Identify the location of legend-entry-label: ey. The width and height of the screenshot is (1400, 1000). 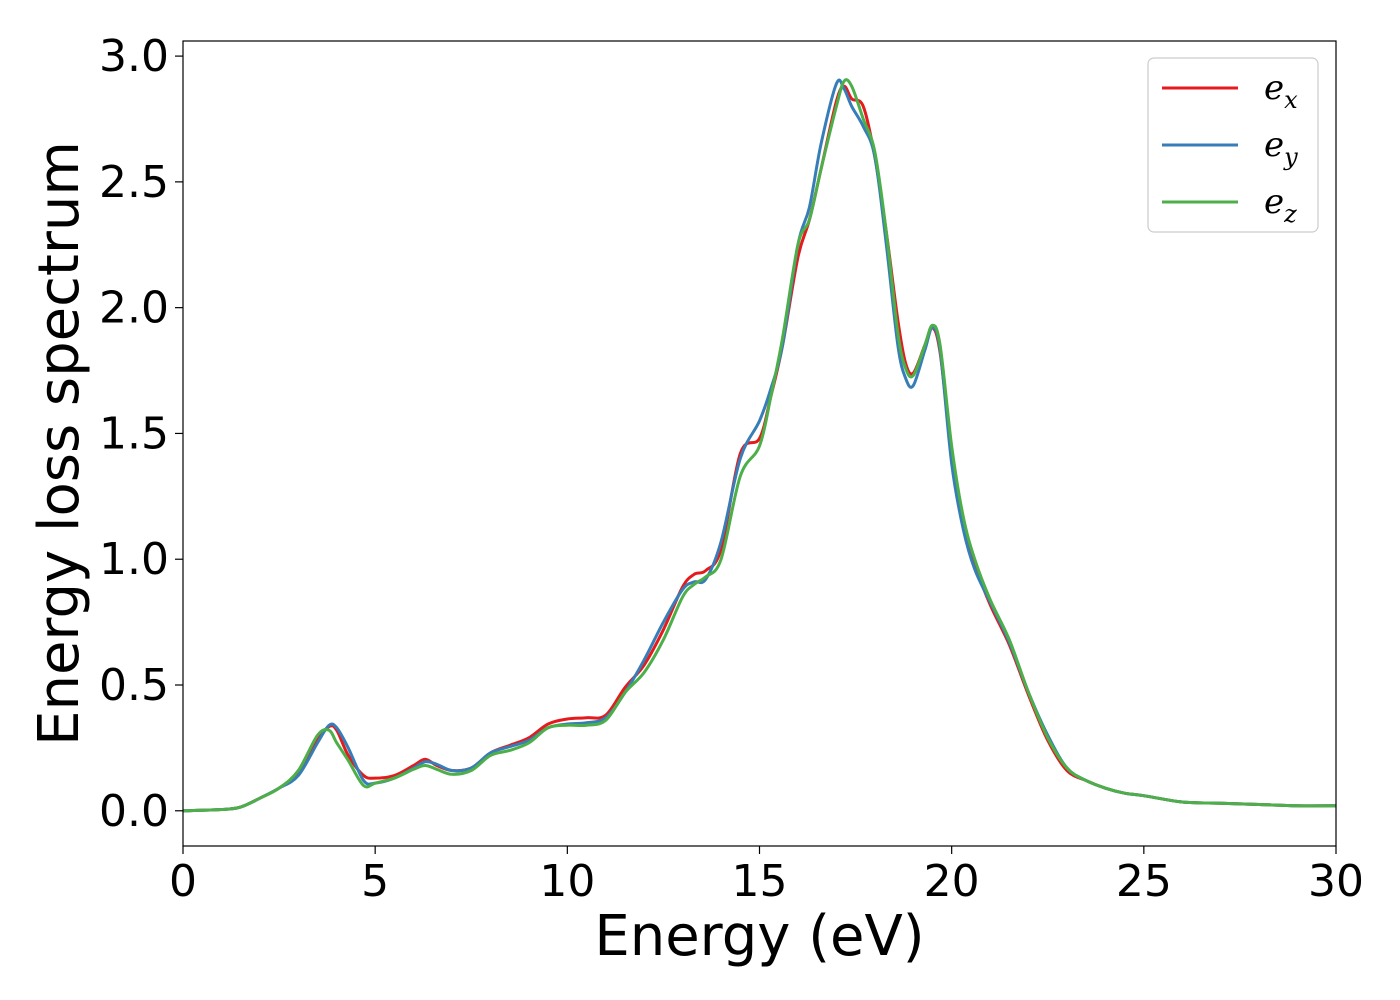
(1281, 148).